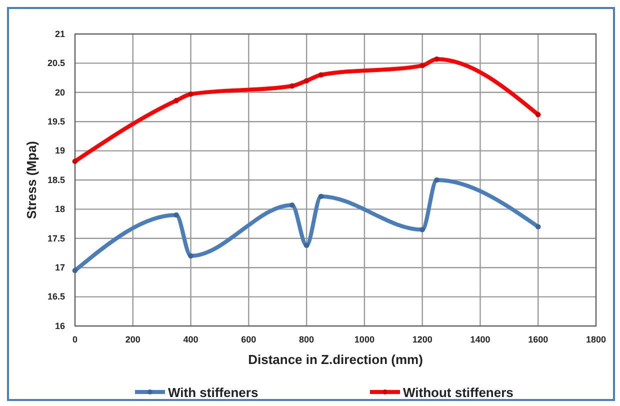 Image resolution: width=620 pixels, height=406 pixels. Describe the element at coordinates (248, 339) in the screenshot. I see `x-tick-label: 600` at that location.